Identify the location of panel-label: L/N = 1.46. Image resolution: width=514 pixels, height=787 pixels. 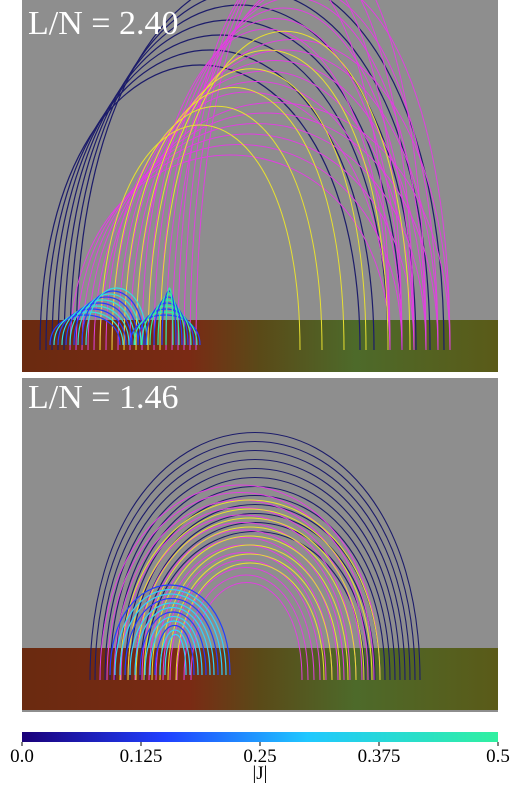
(103, 397).